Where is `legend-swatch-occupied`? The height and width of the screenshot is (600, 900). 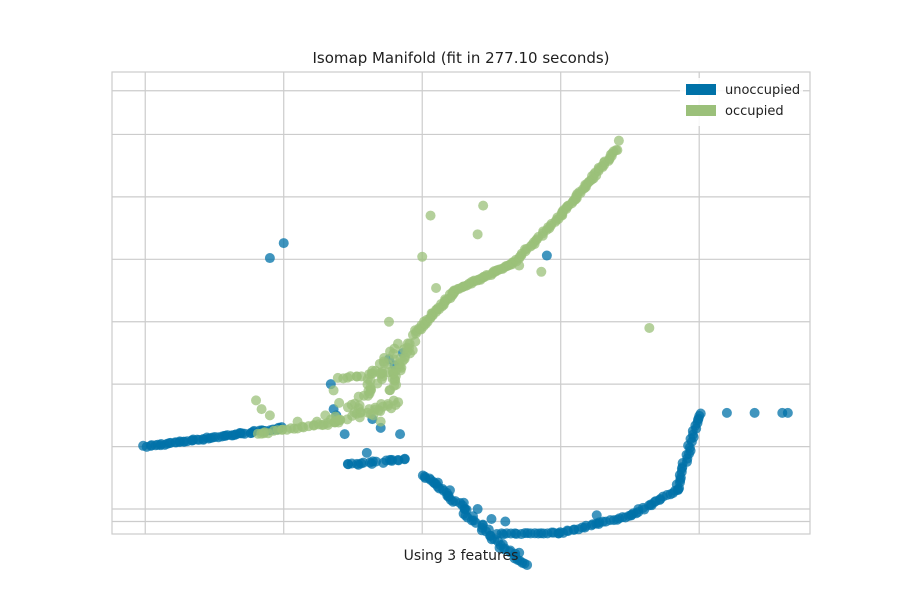
legend-swatch-occupied is located at coordinates (701, 110).